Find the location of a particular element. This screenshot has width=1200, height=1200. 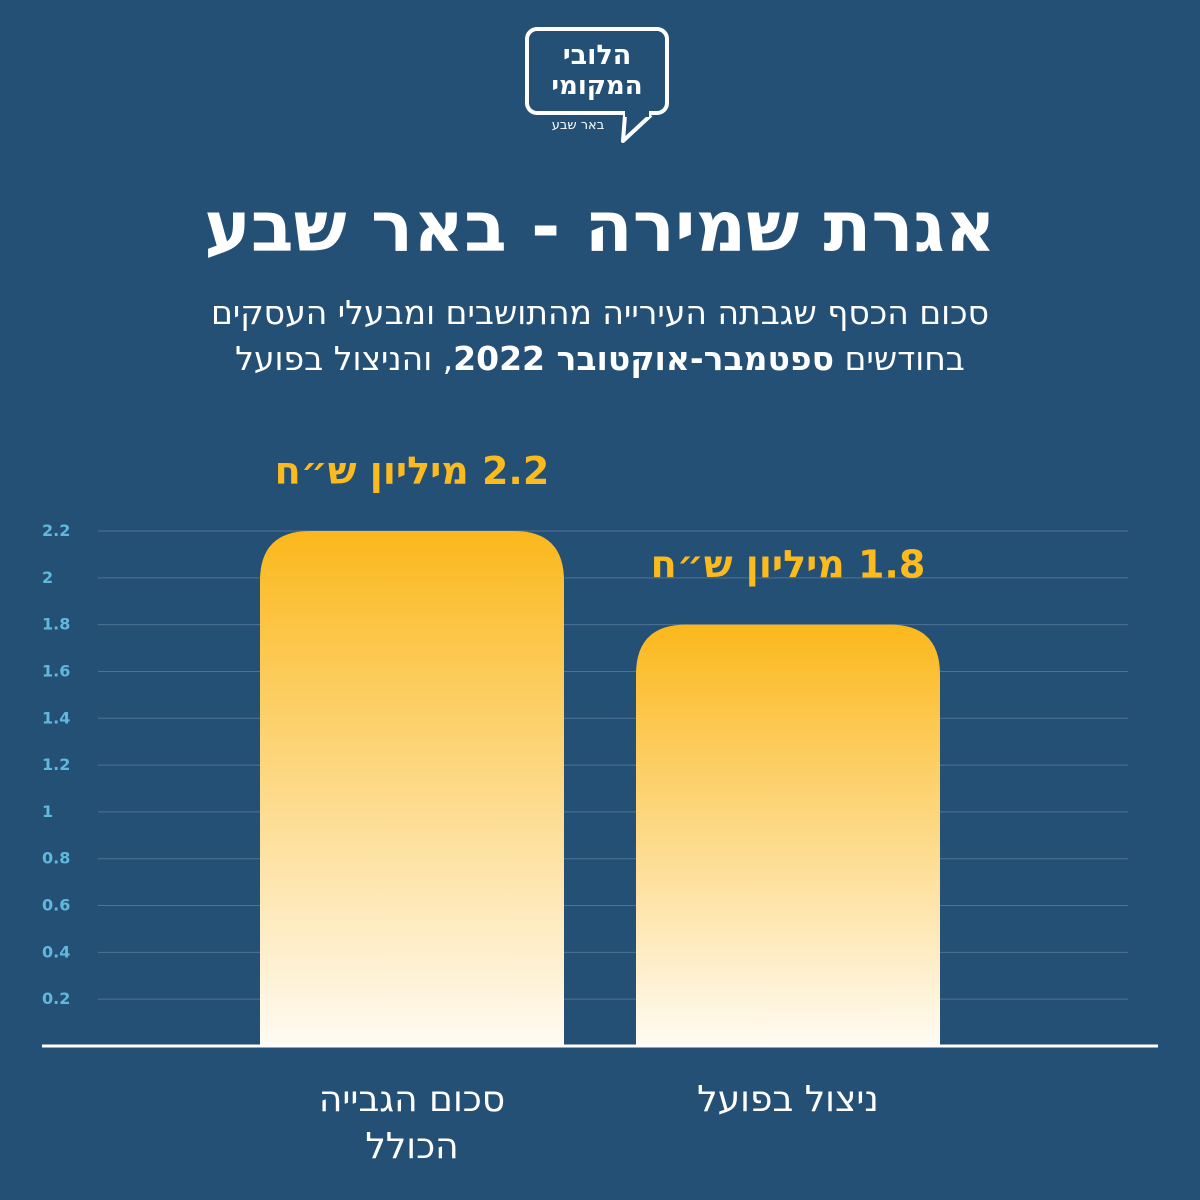

y-tick-label: 1.2 is located at coordinates (56, 764).